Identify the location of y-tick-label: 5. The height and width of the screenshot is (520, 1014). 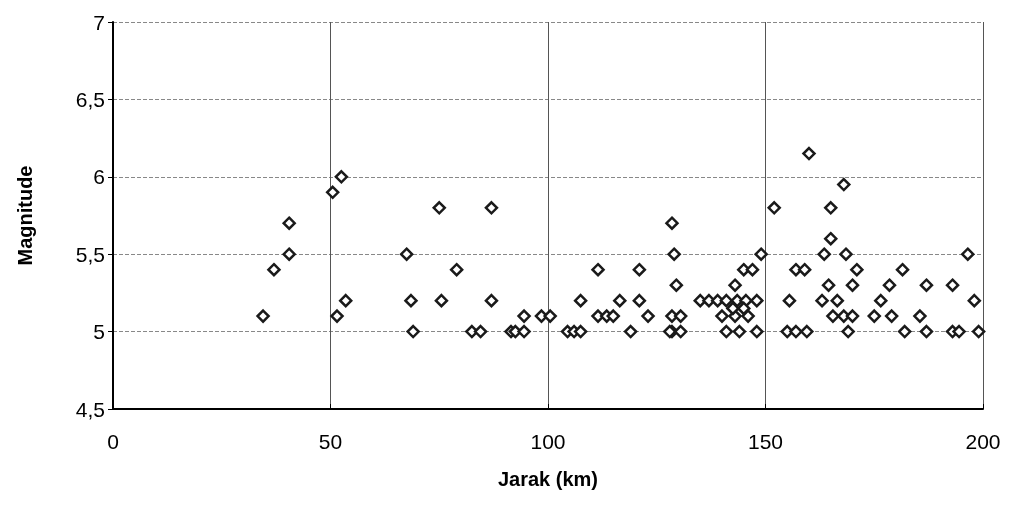
(99, 332).